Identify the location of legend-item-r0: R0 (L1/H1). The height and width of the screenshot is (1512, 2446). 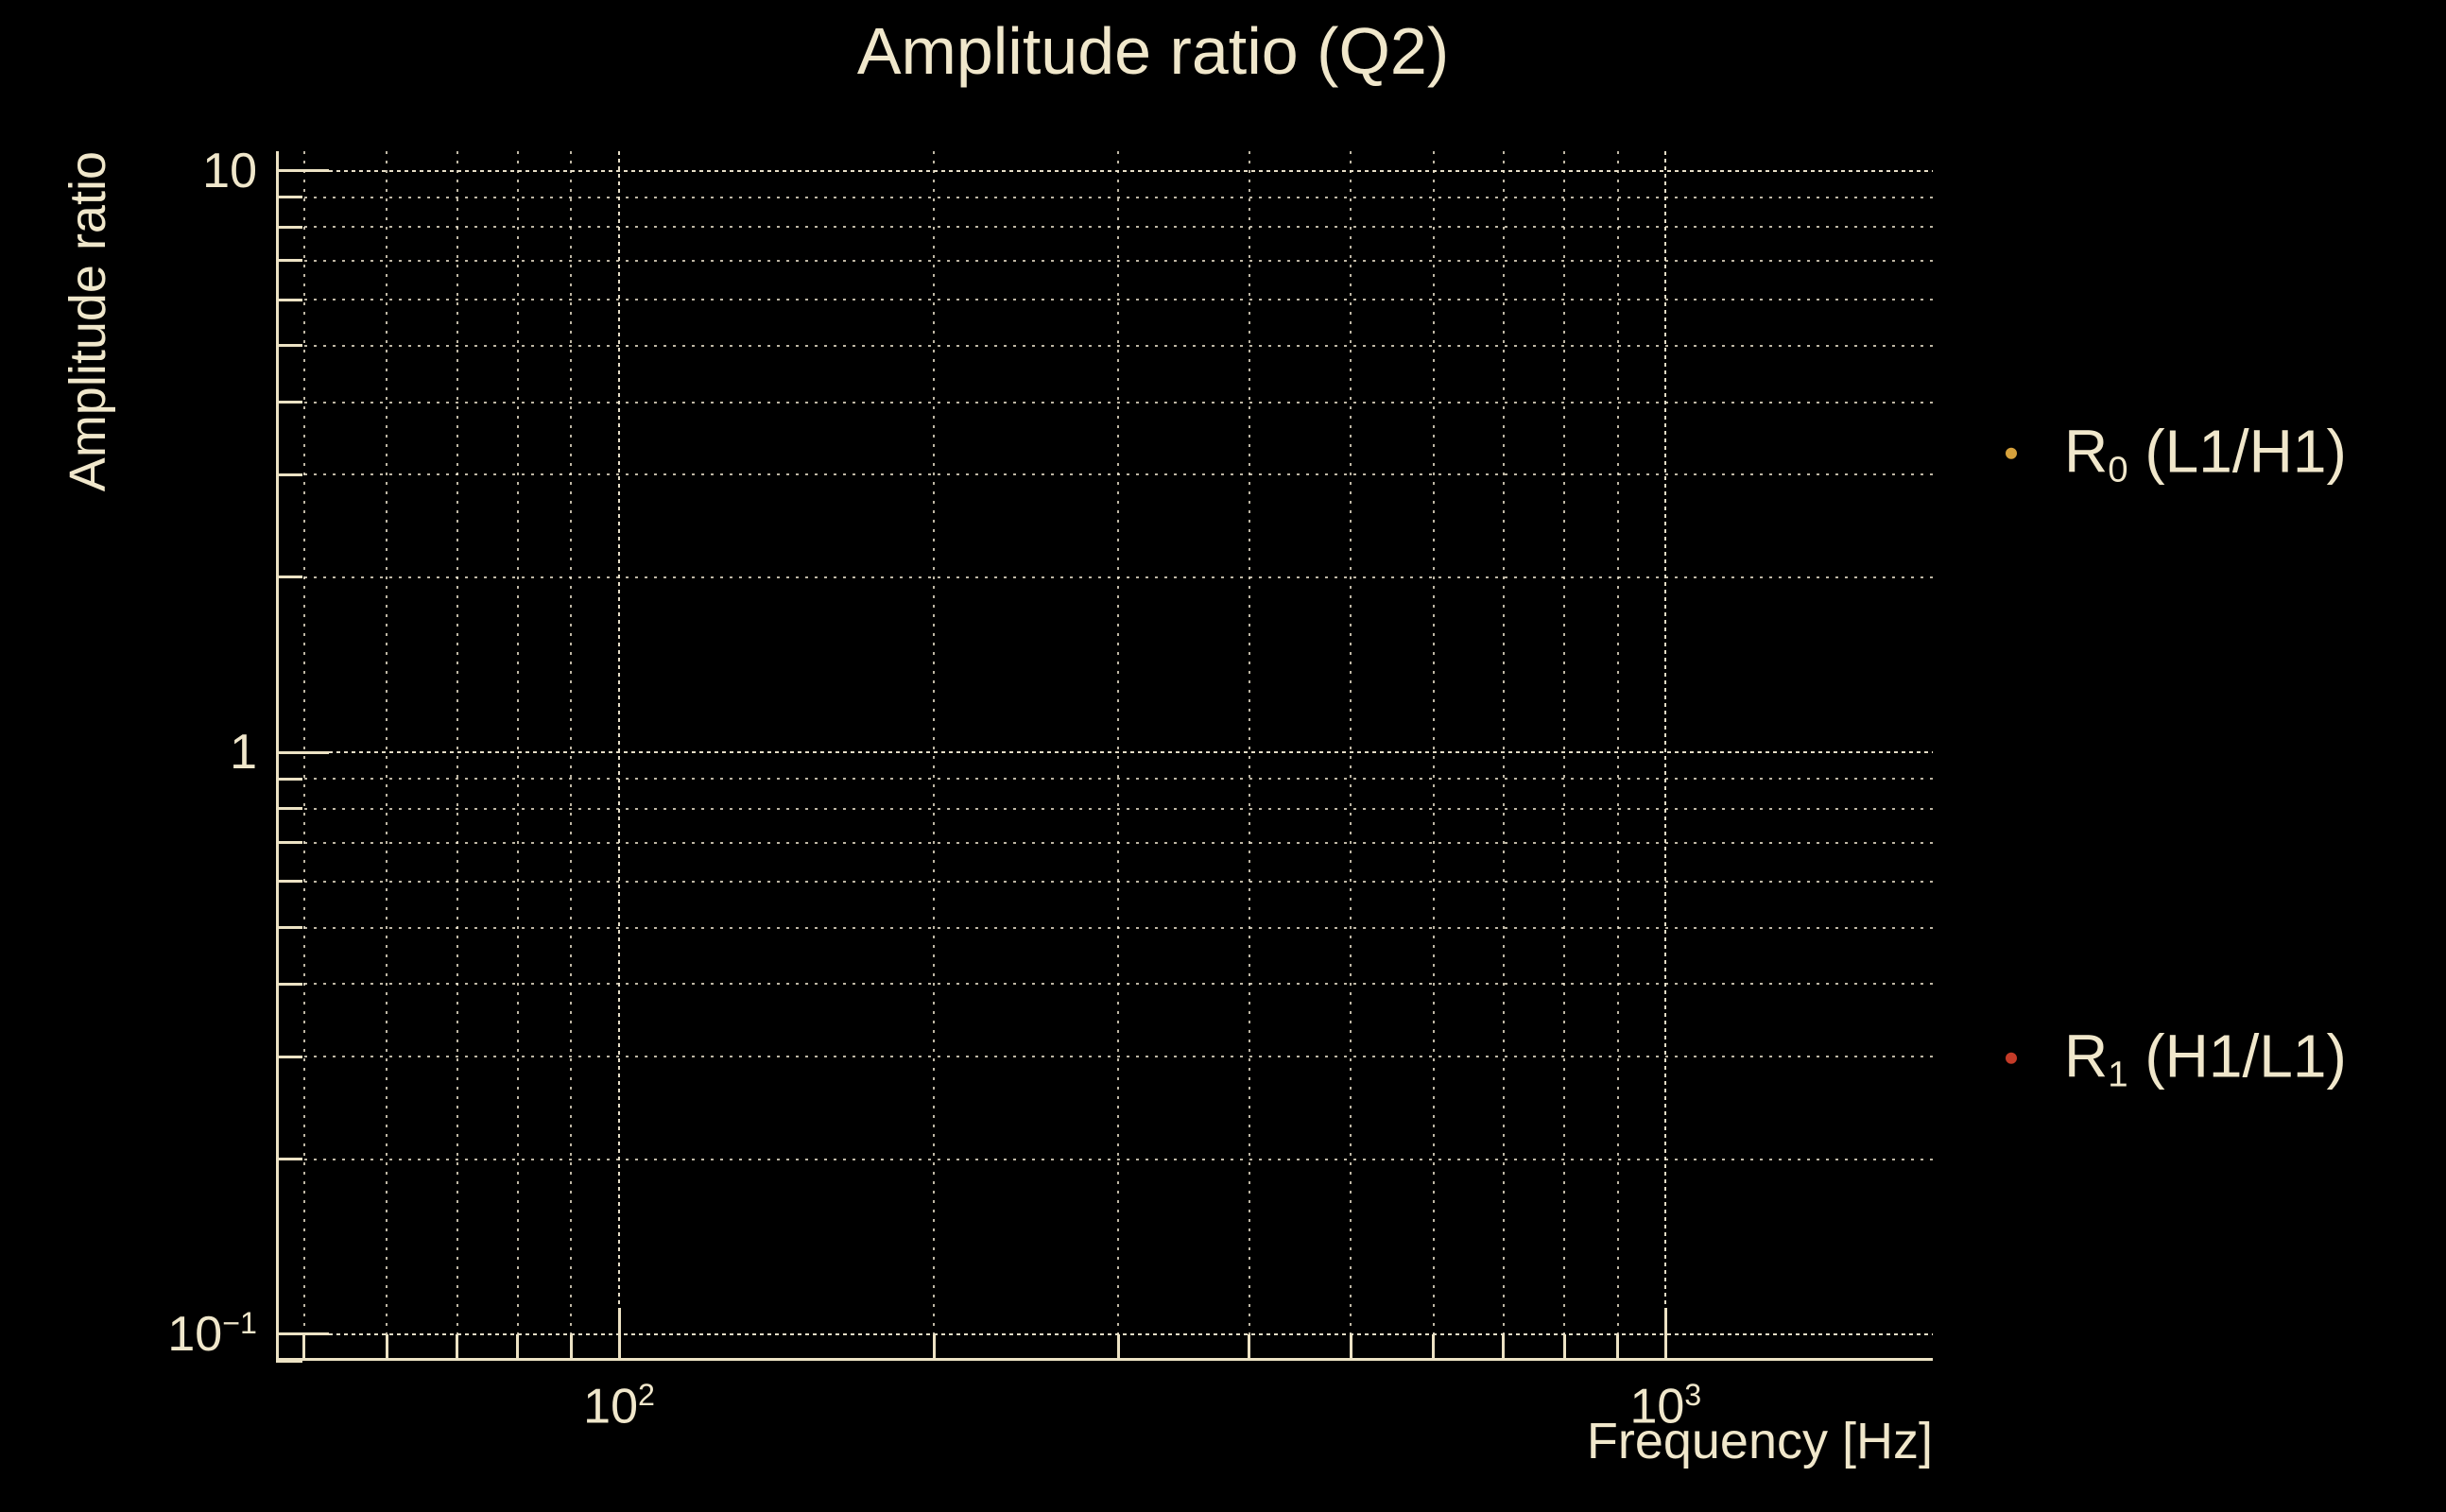
(2176, 454).